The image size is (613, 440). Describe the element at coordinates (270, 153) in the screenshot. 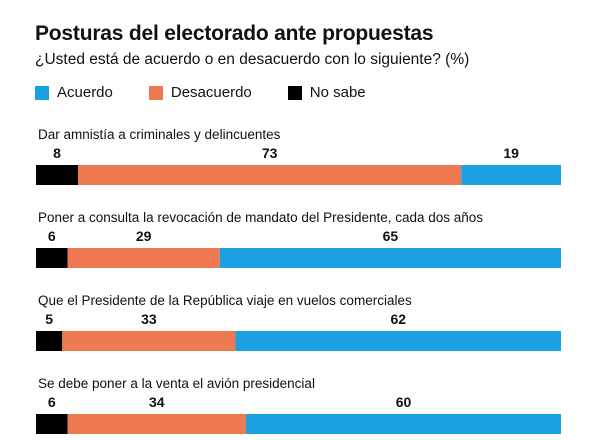

I see `value-label-desacuerdo: 73` at that location.